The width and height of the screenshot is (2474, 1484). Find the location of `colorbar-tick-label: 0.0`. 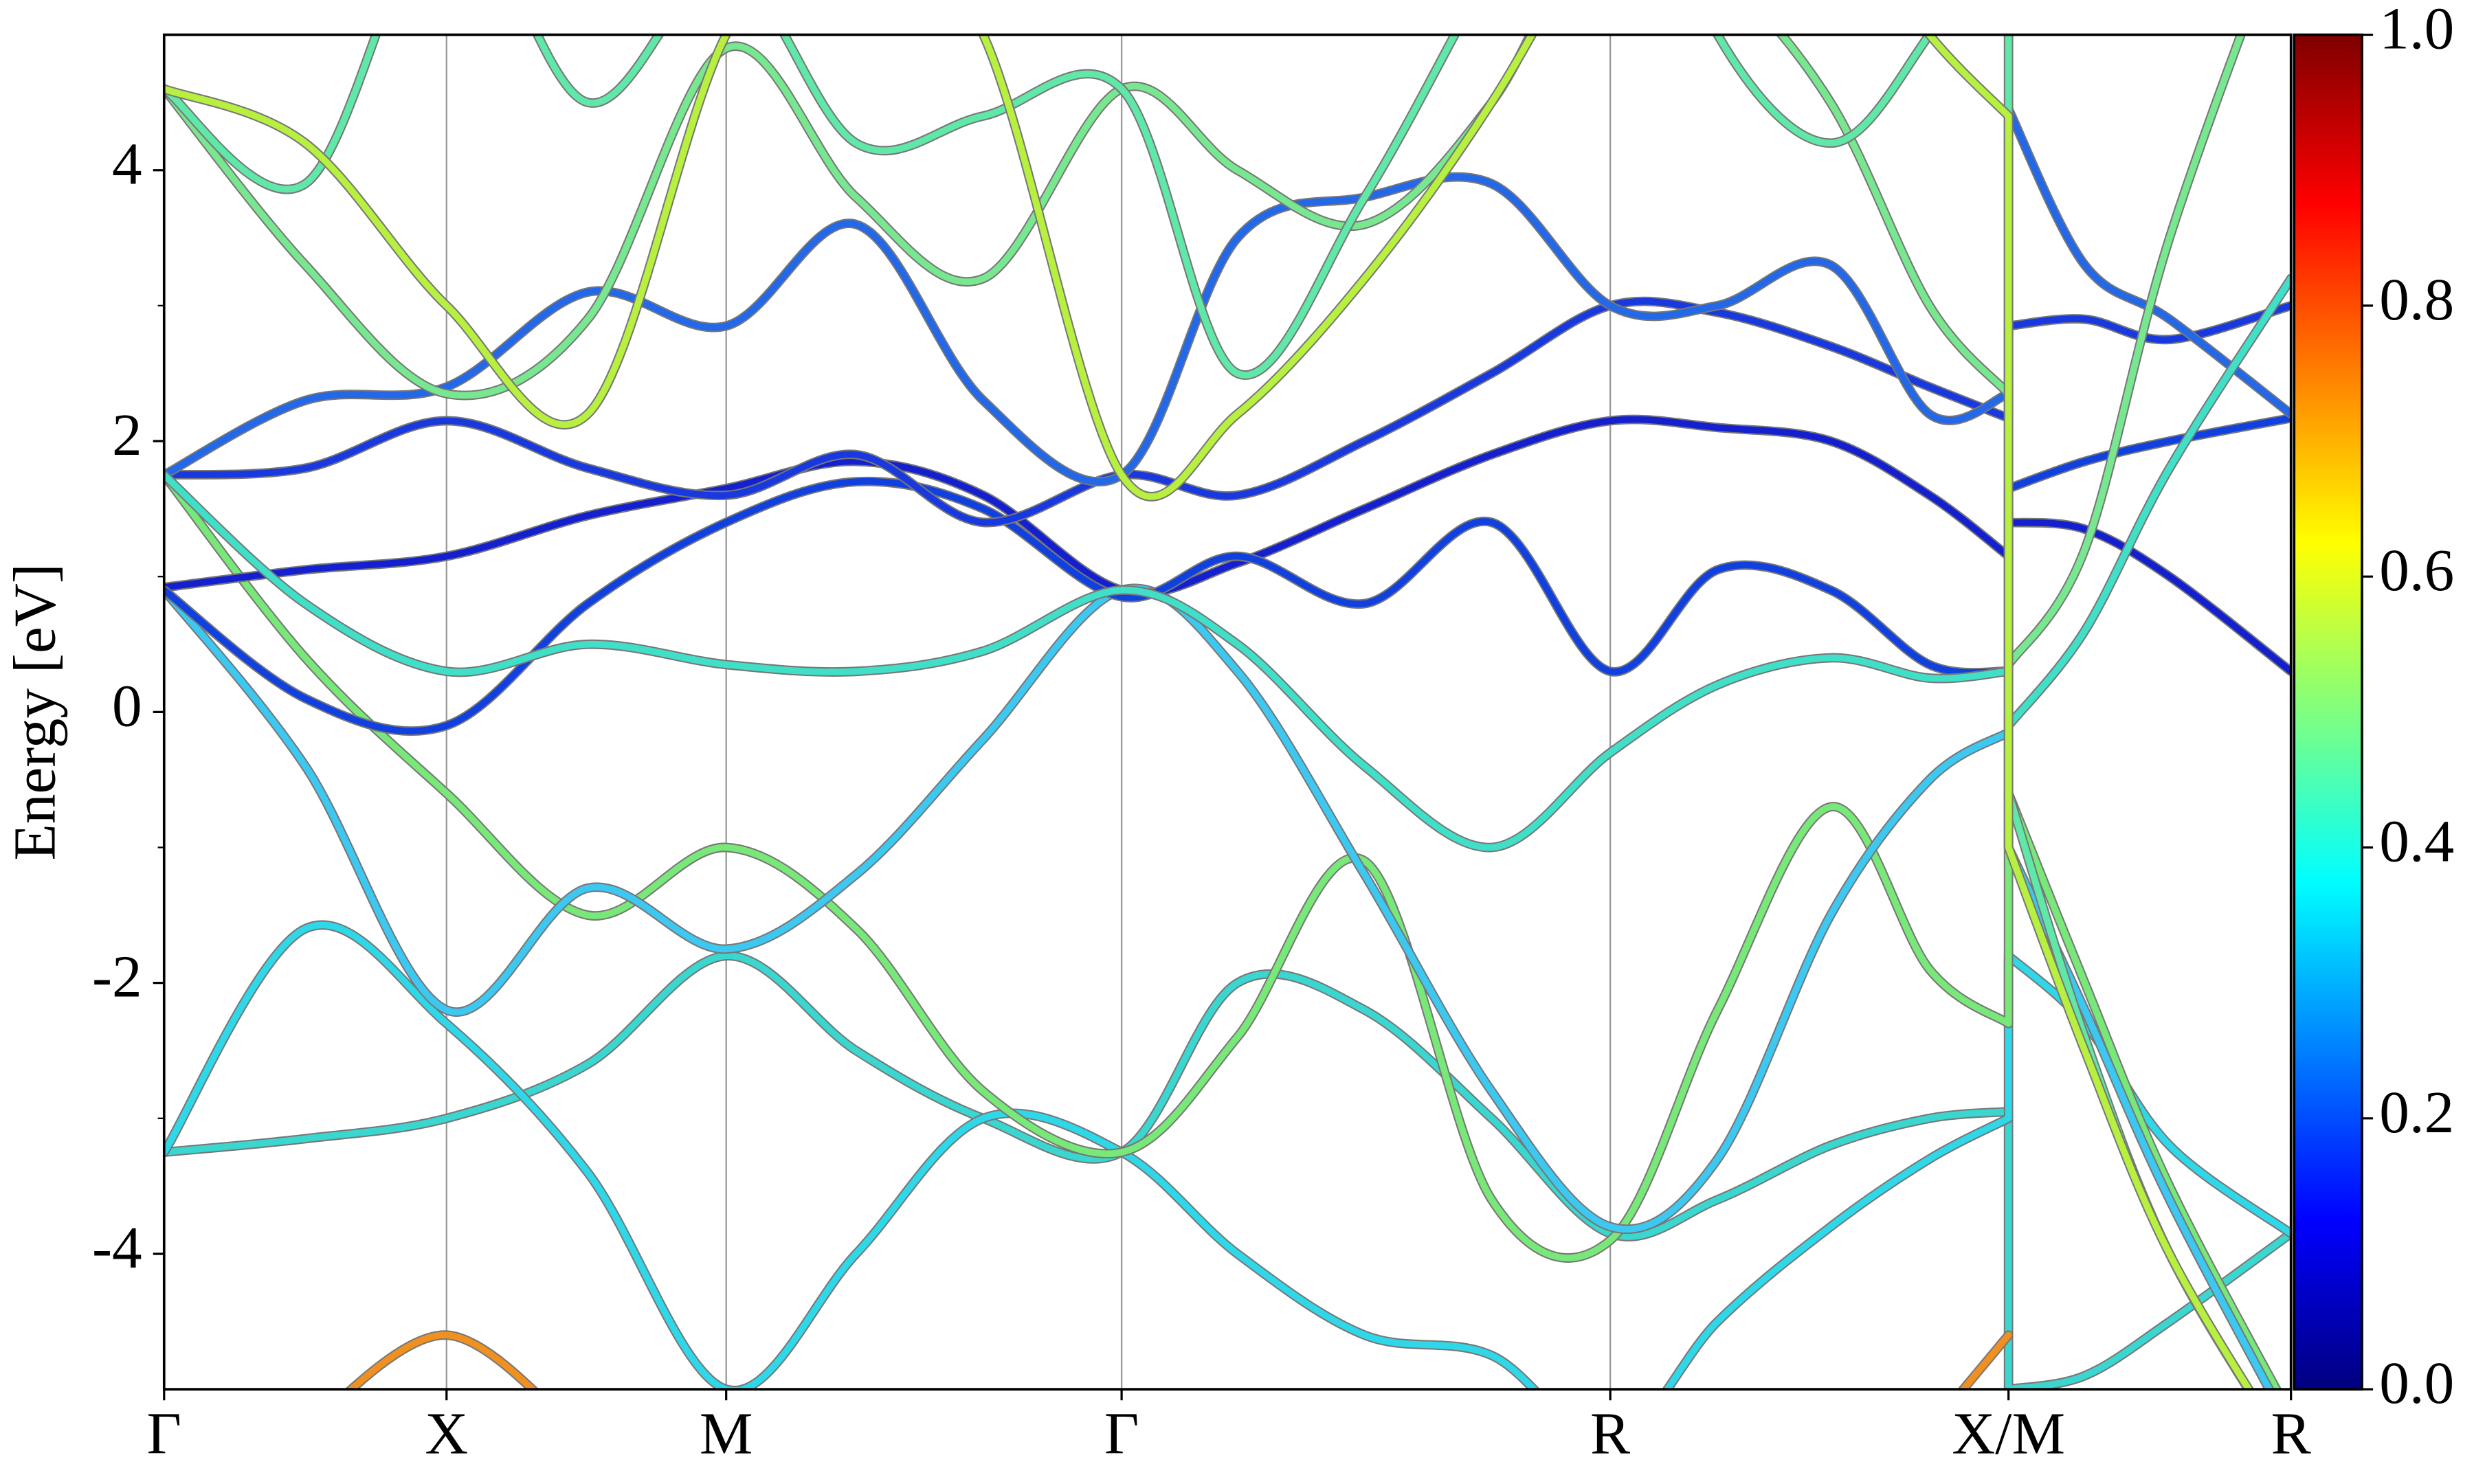

colorbar-tick-label: 0.0 is located at coordinates (2416, 1382).